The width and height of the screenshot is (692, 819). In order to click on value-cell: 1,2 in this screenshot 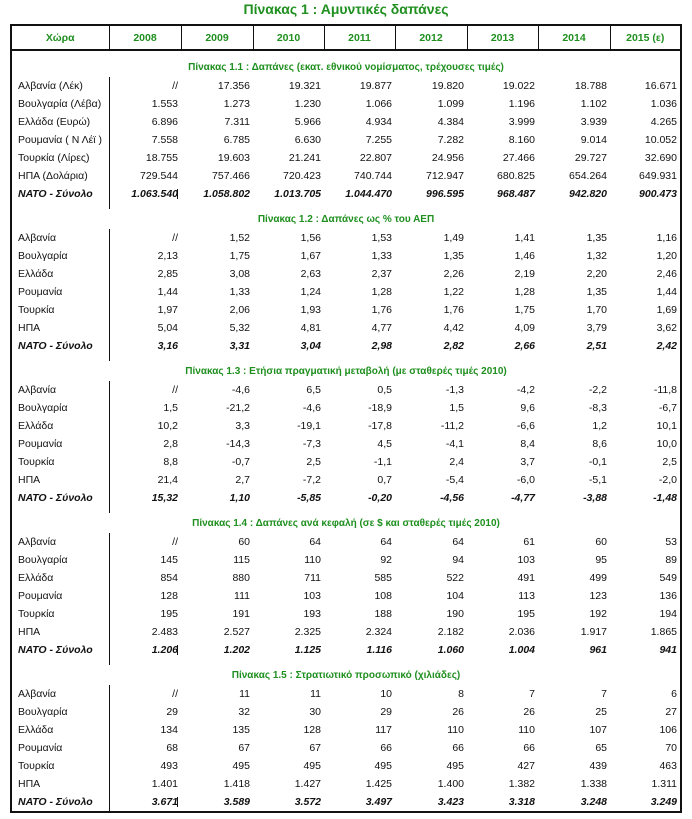, I will do `click(599, 426)`.